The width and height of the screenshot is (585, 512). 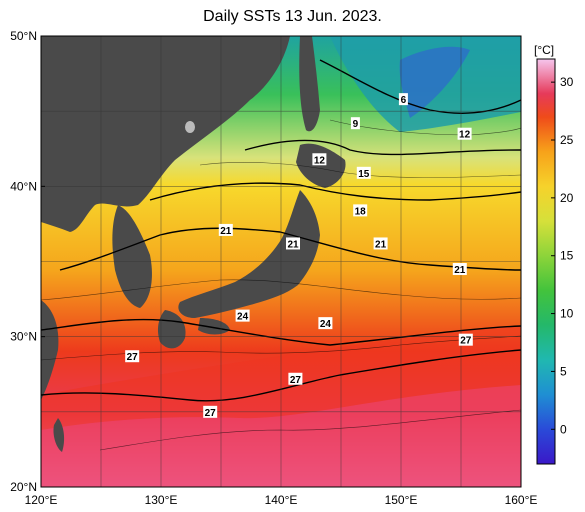 What do you see at coordinates (567, 314) in the screenshot?
I see `colorbar-tick-label: 10` at bounding box center [567, 314].